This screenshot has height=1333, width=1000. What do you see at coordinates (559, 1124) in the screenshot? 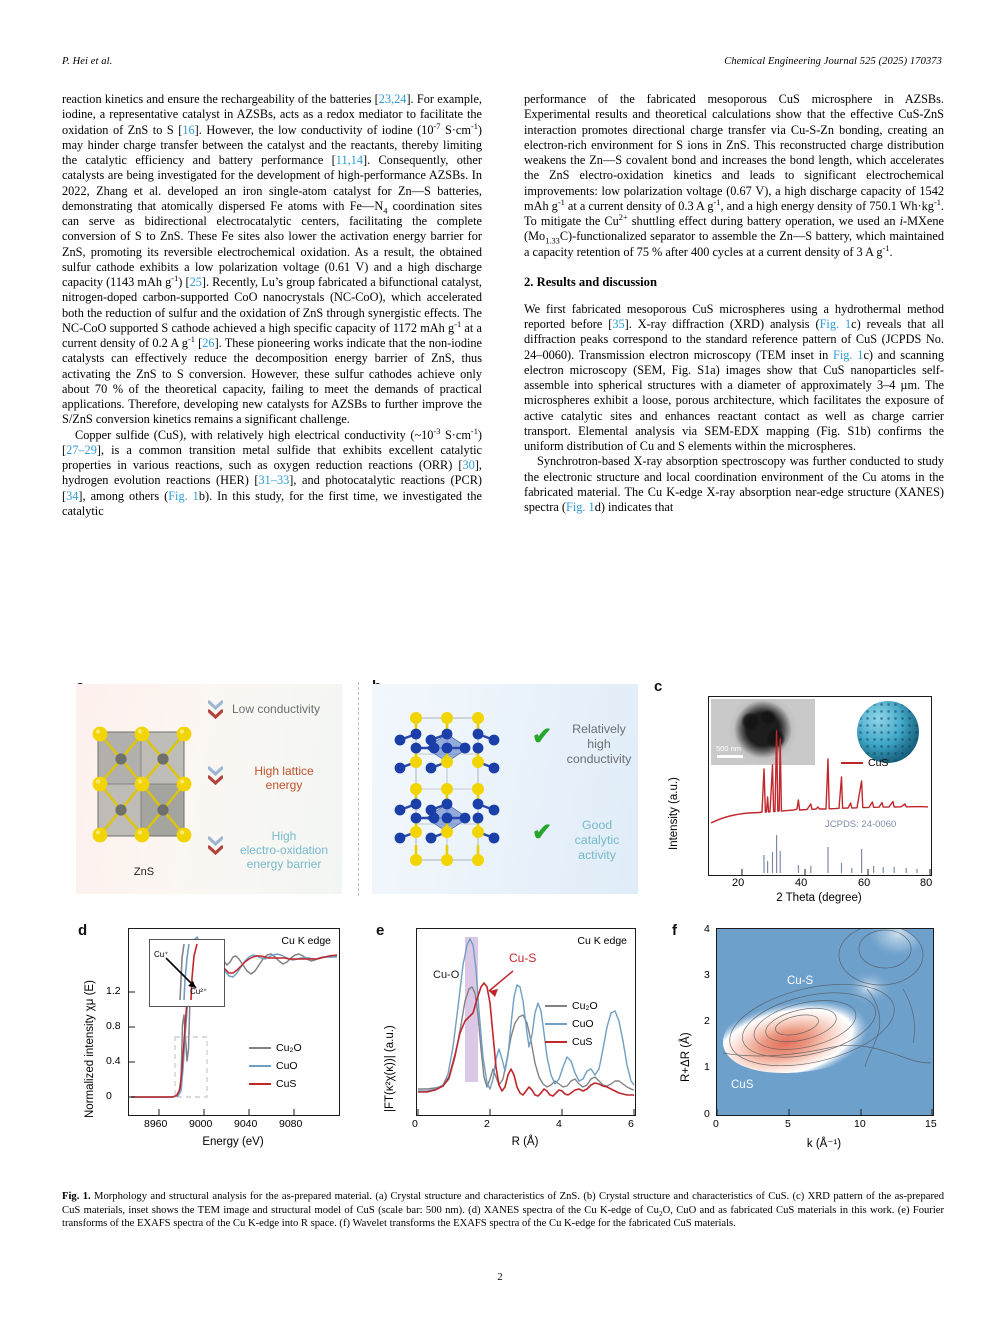
I see `panel-e-xtick-4: 4` at bounding box center [559, 1124].